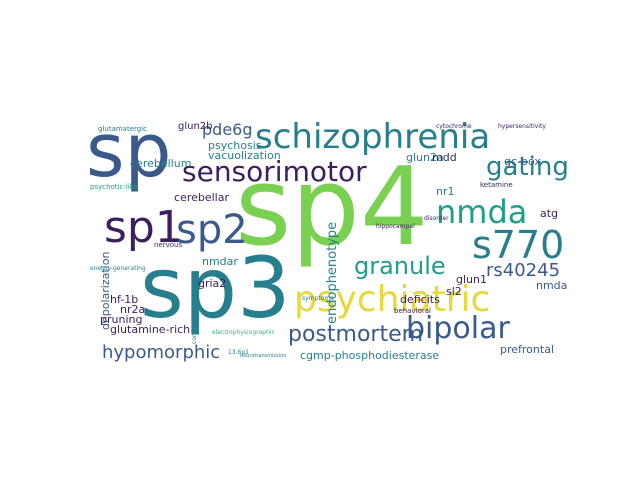 The height and width of the screenshot is (480, 640). What do you see at coordinates (518, 245) in the screenshot?
I see `word-s770: s770` at bounding box center [518, 245].